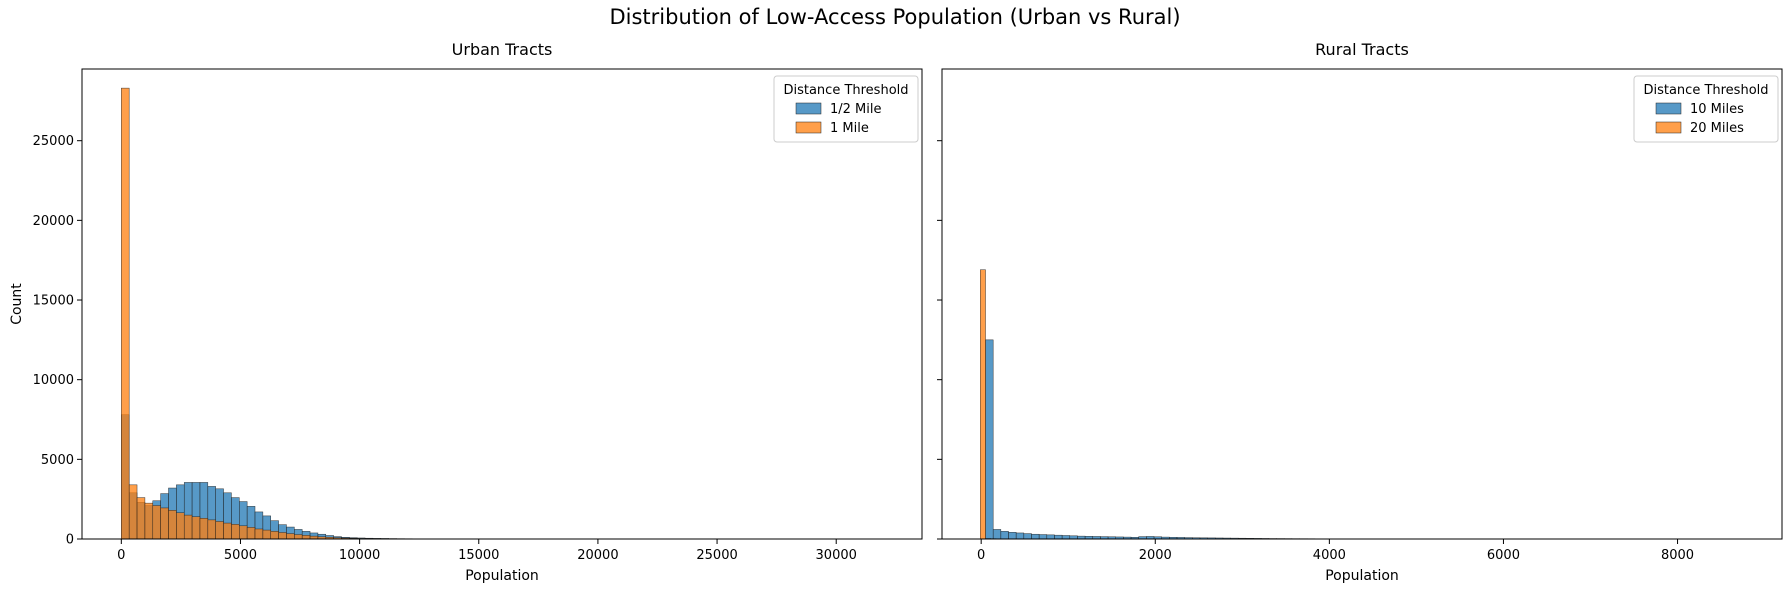 This screenshot has height=592, width=1790. Describe the element at coordinates (57, 341) in the screenshot. I see `urban-y-ticks: 0 5000 10000 15000 20000 25000` at that location.